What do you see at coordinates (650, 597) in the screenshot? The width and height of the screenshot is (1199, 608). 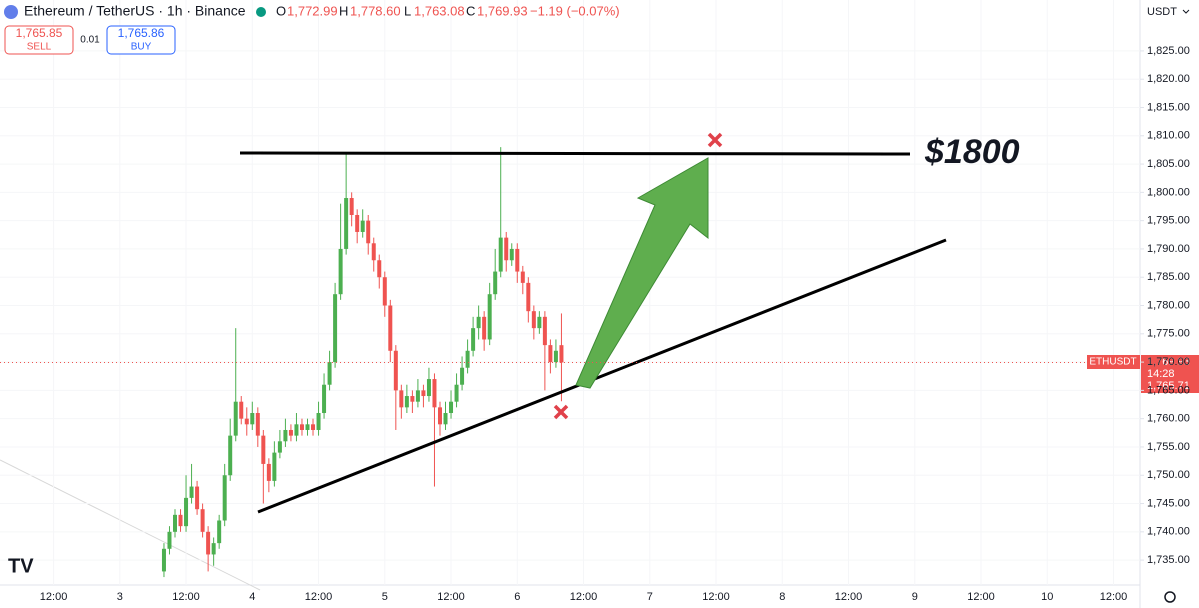 I see `x-tick-label: 7` at bounding box center [650, 597].